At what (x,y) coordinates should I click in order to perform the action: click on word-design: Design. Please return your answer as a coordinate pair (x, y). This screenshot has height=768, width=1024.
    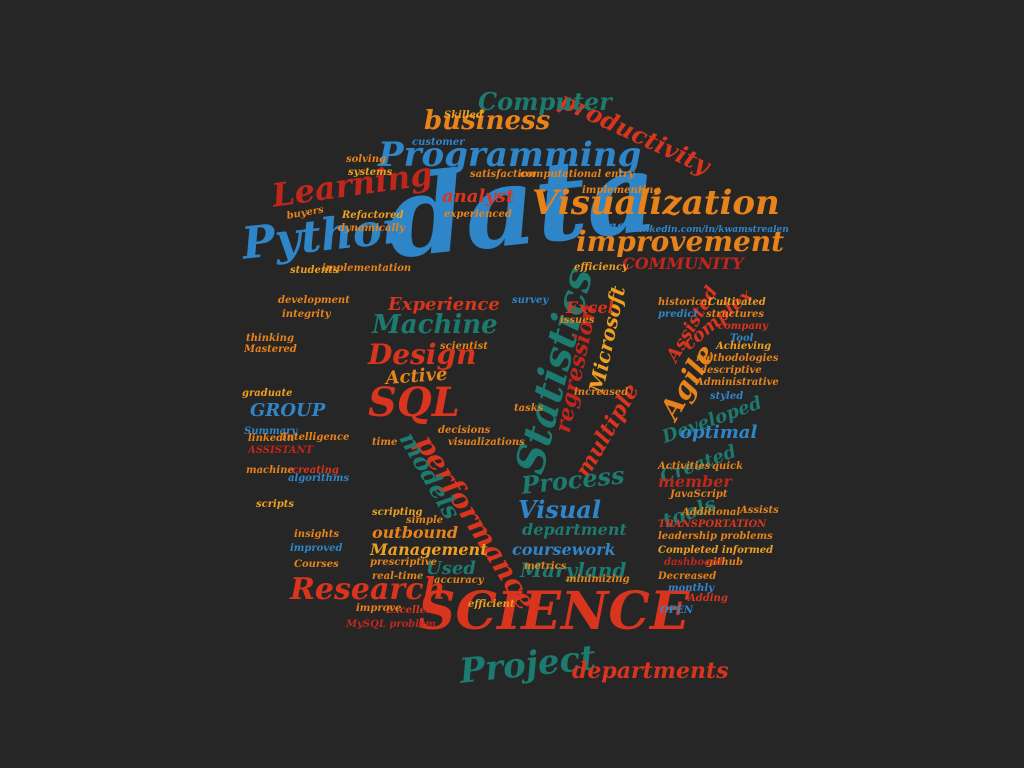
    Looking at the image, I should click on (422, 354).